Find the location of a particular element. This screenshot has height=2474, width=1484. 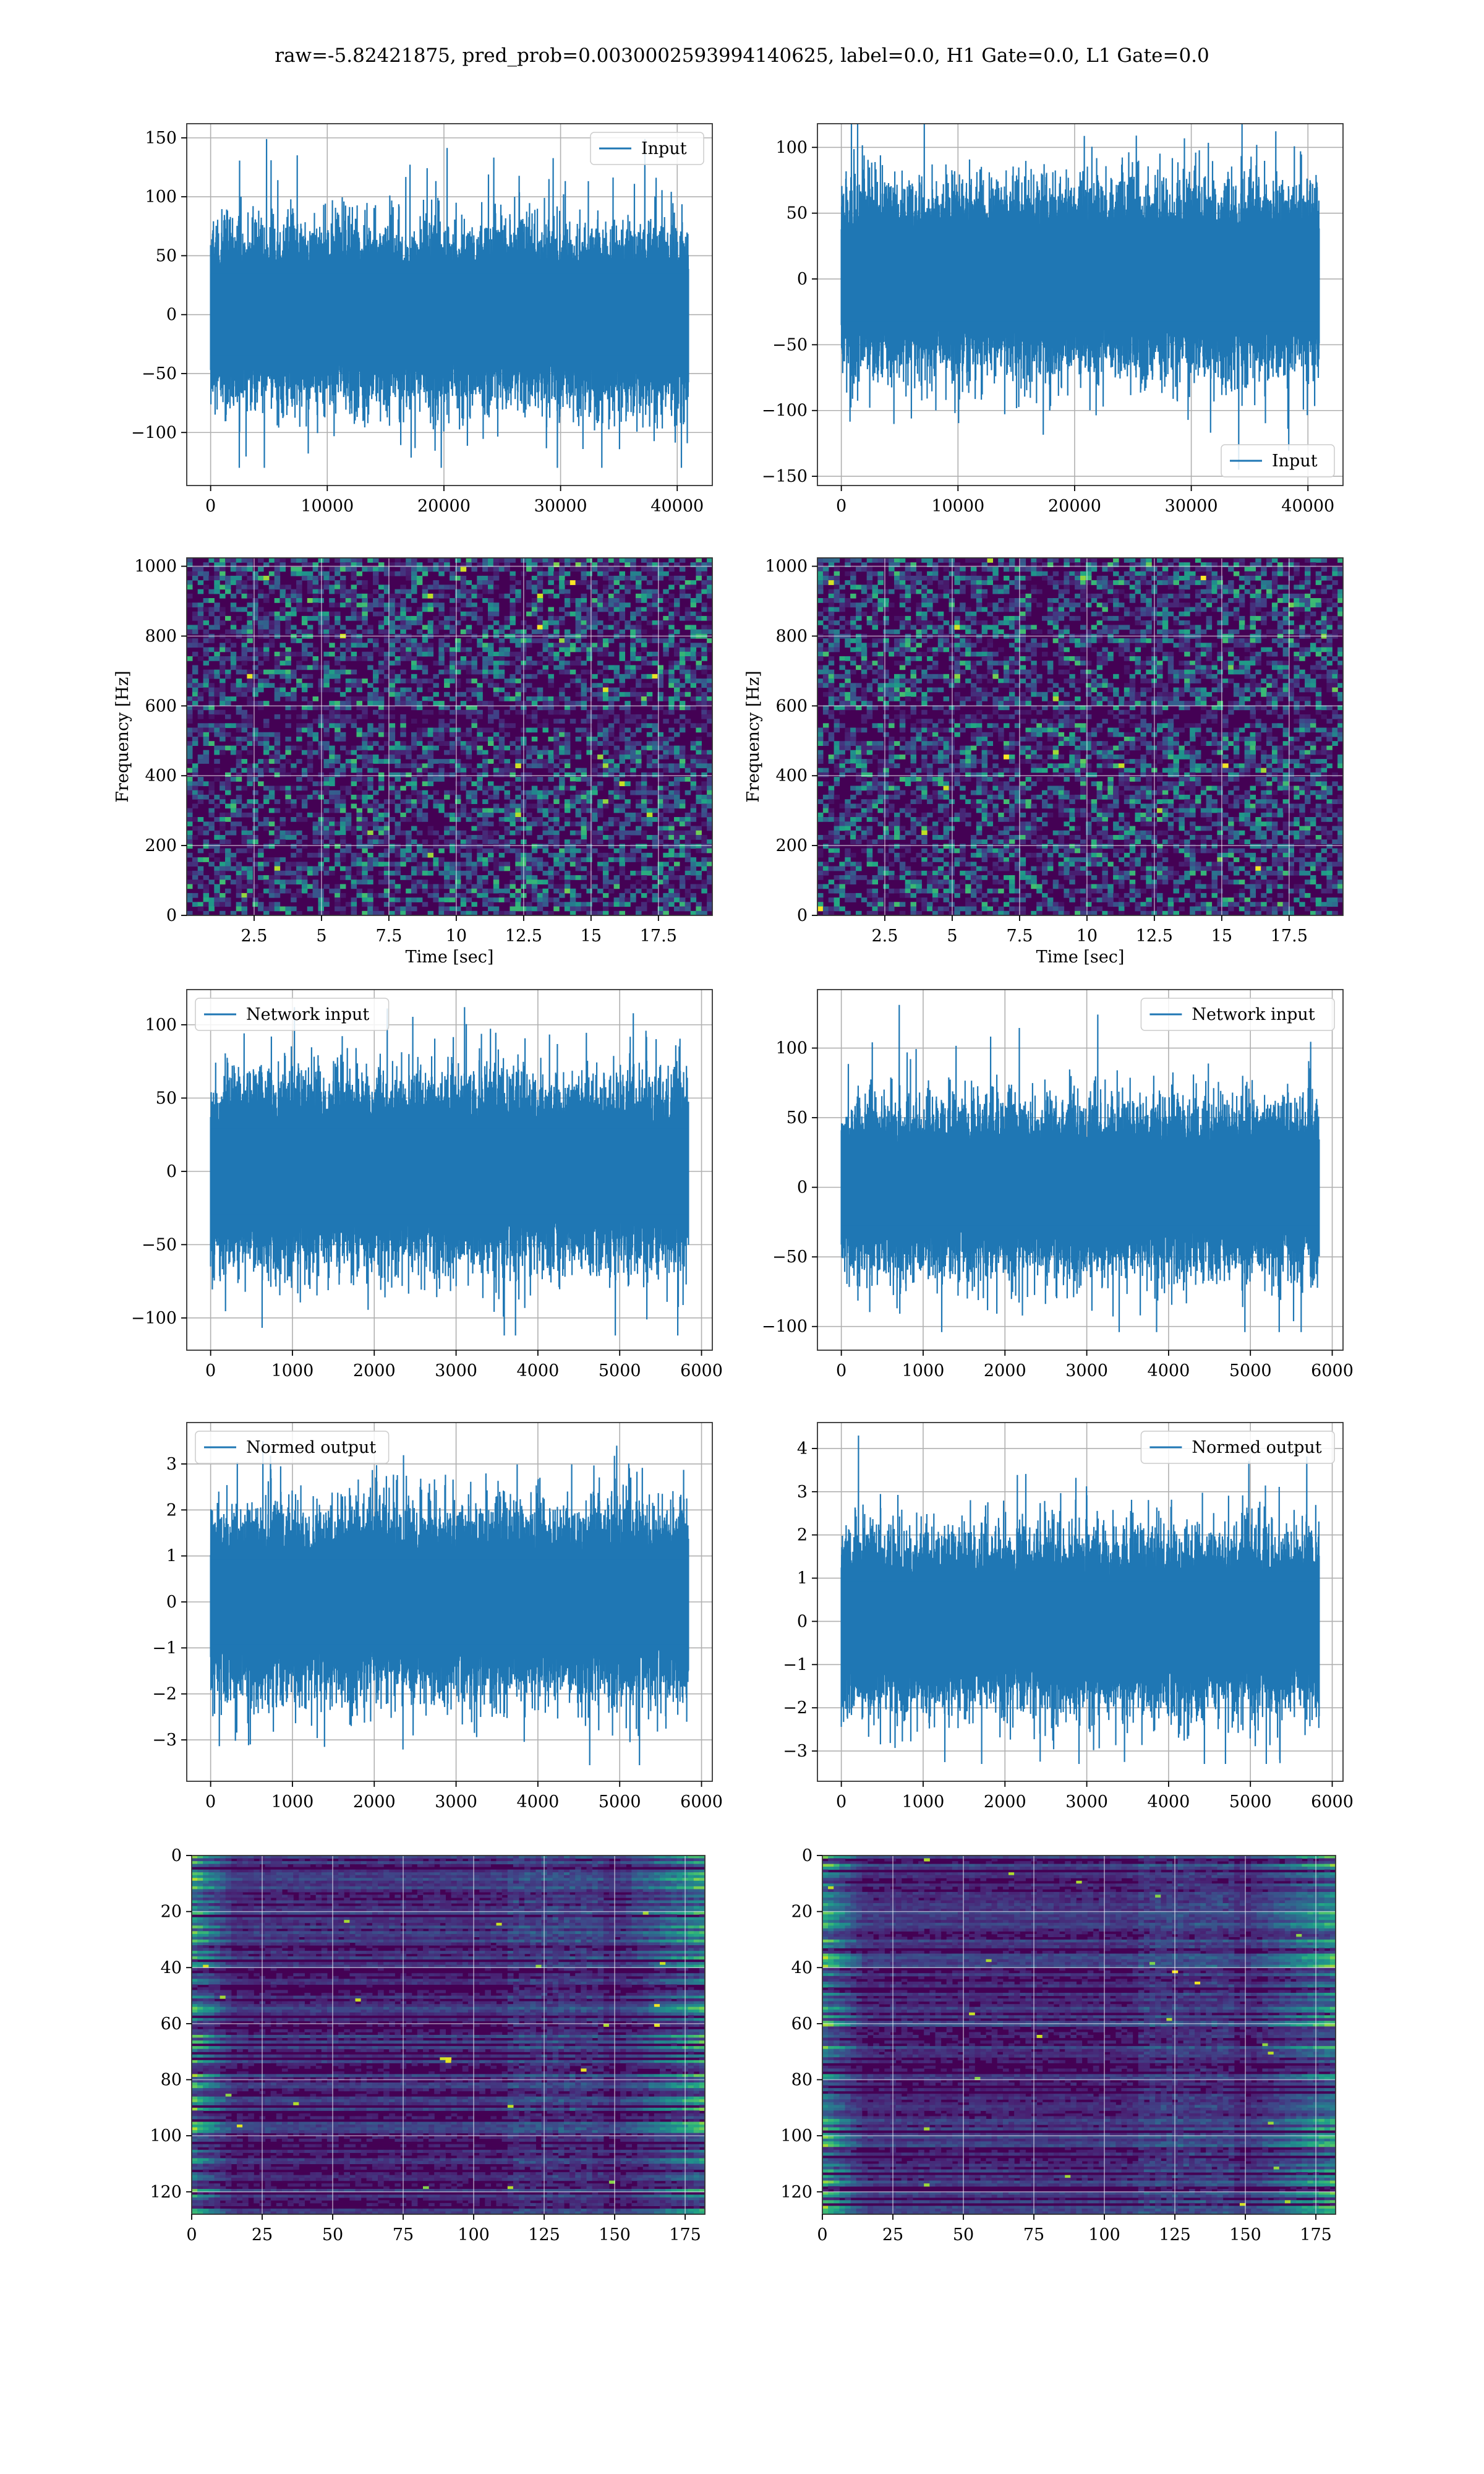

y-tick-label: −2 is located at coordinates (795, 1708).